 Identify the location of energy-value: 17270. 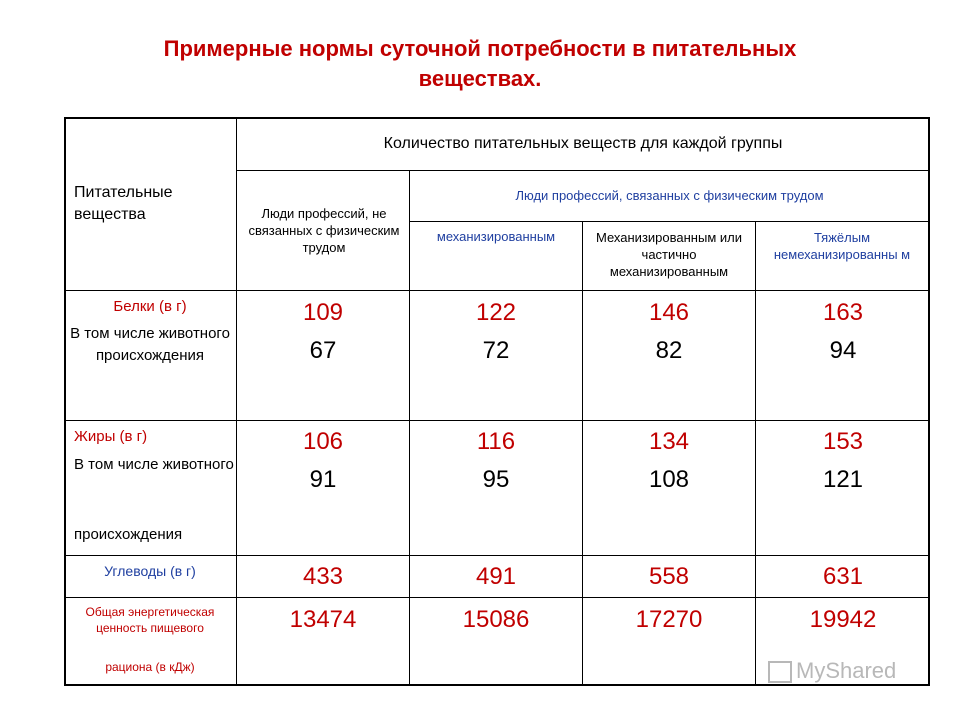
(669, 619).